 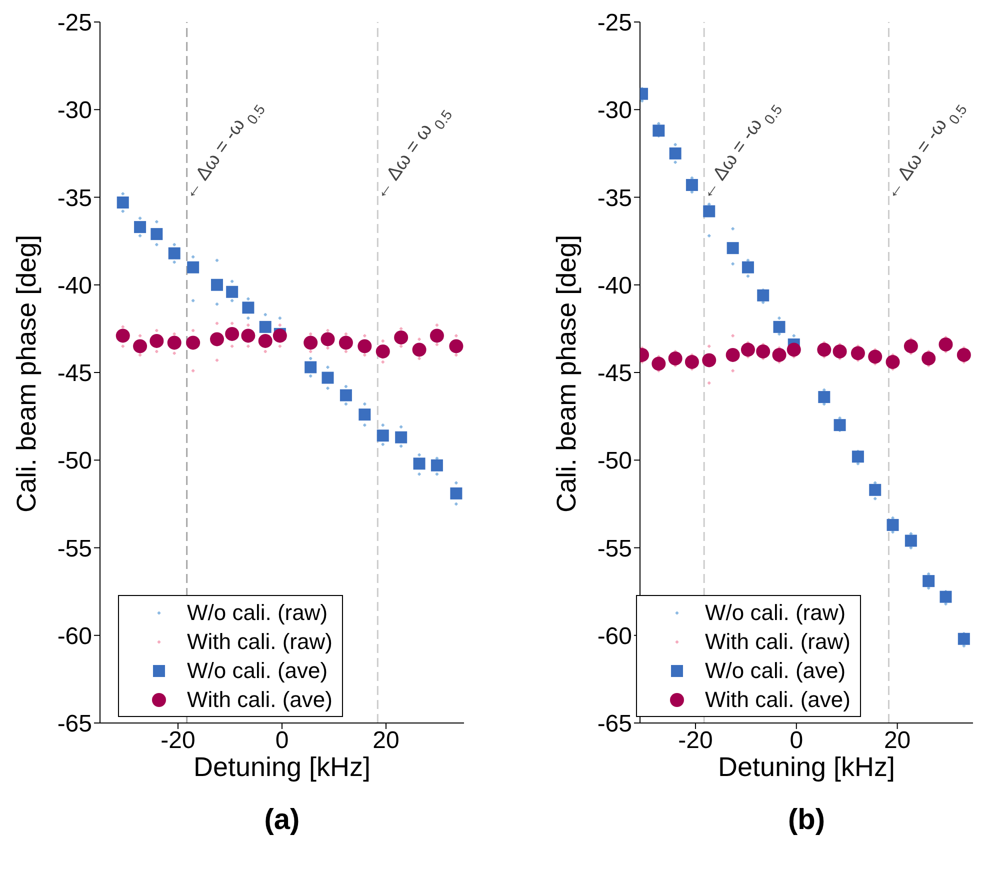 What do you see at coordinates (282, 820) in the screenshot?
I see `text: (a)` at bounding box center [282, 820].